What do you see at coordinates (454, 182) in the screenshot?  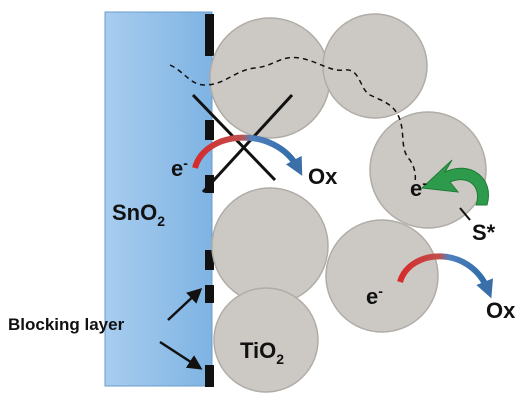 I see `injection-arrow` at bounding box center [454, 182].